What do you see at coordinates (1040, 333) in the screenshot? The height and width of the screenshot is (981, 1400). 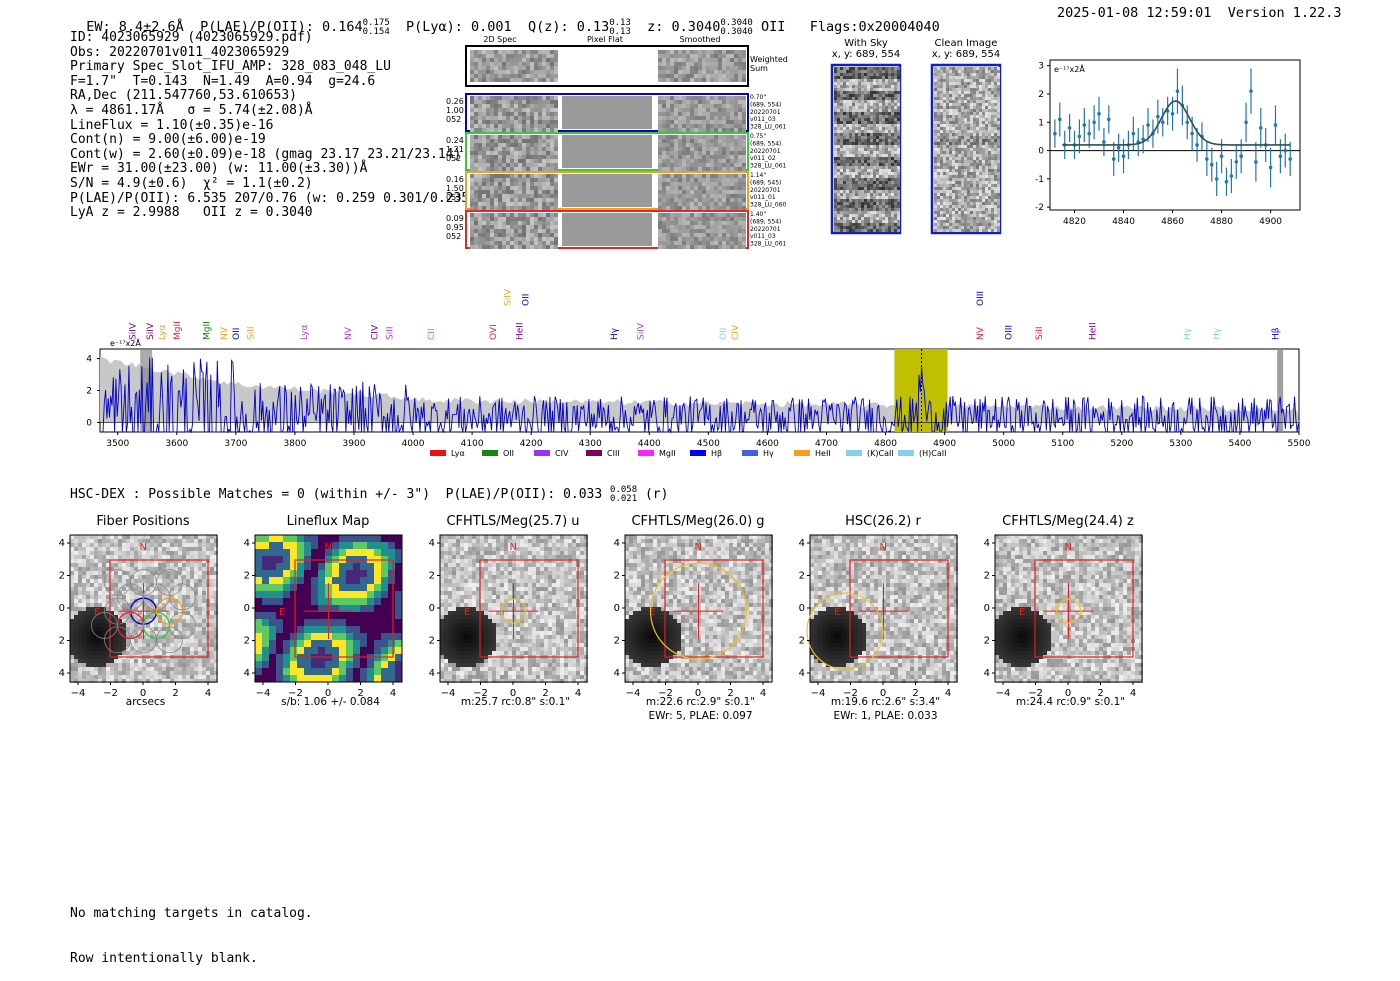 I see `line-id-label: SiII` at bounding box center [1040, 333].